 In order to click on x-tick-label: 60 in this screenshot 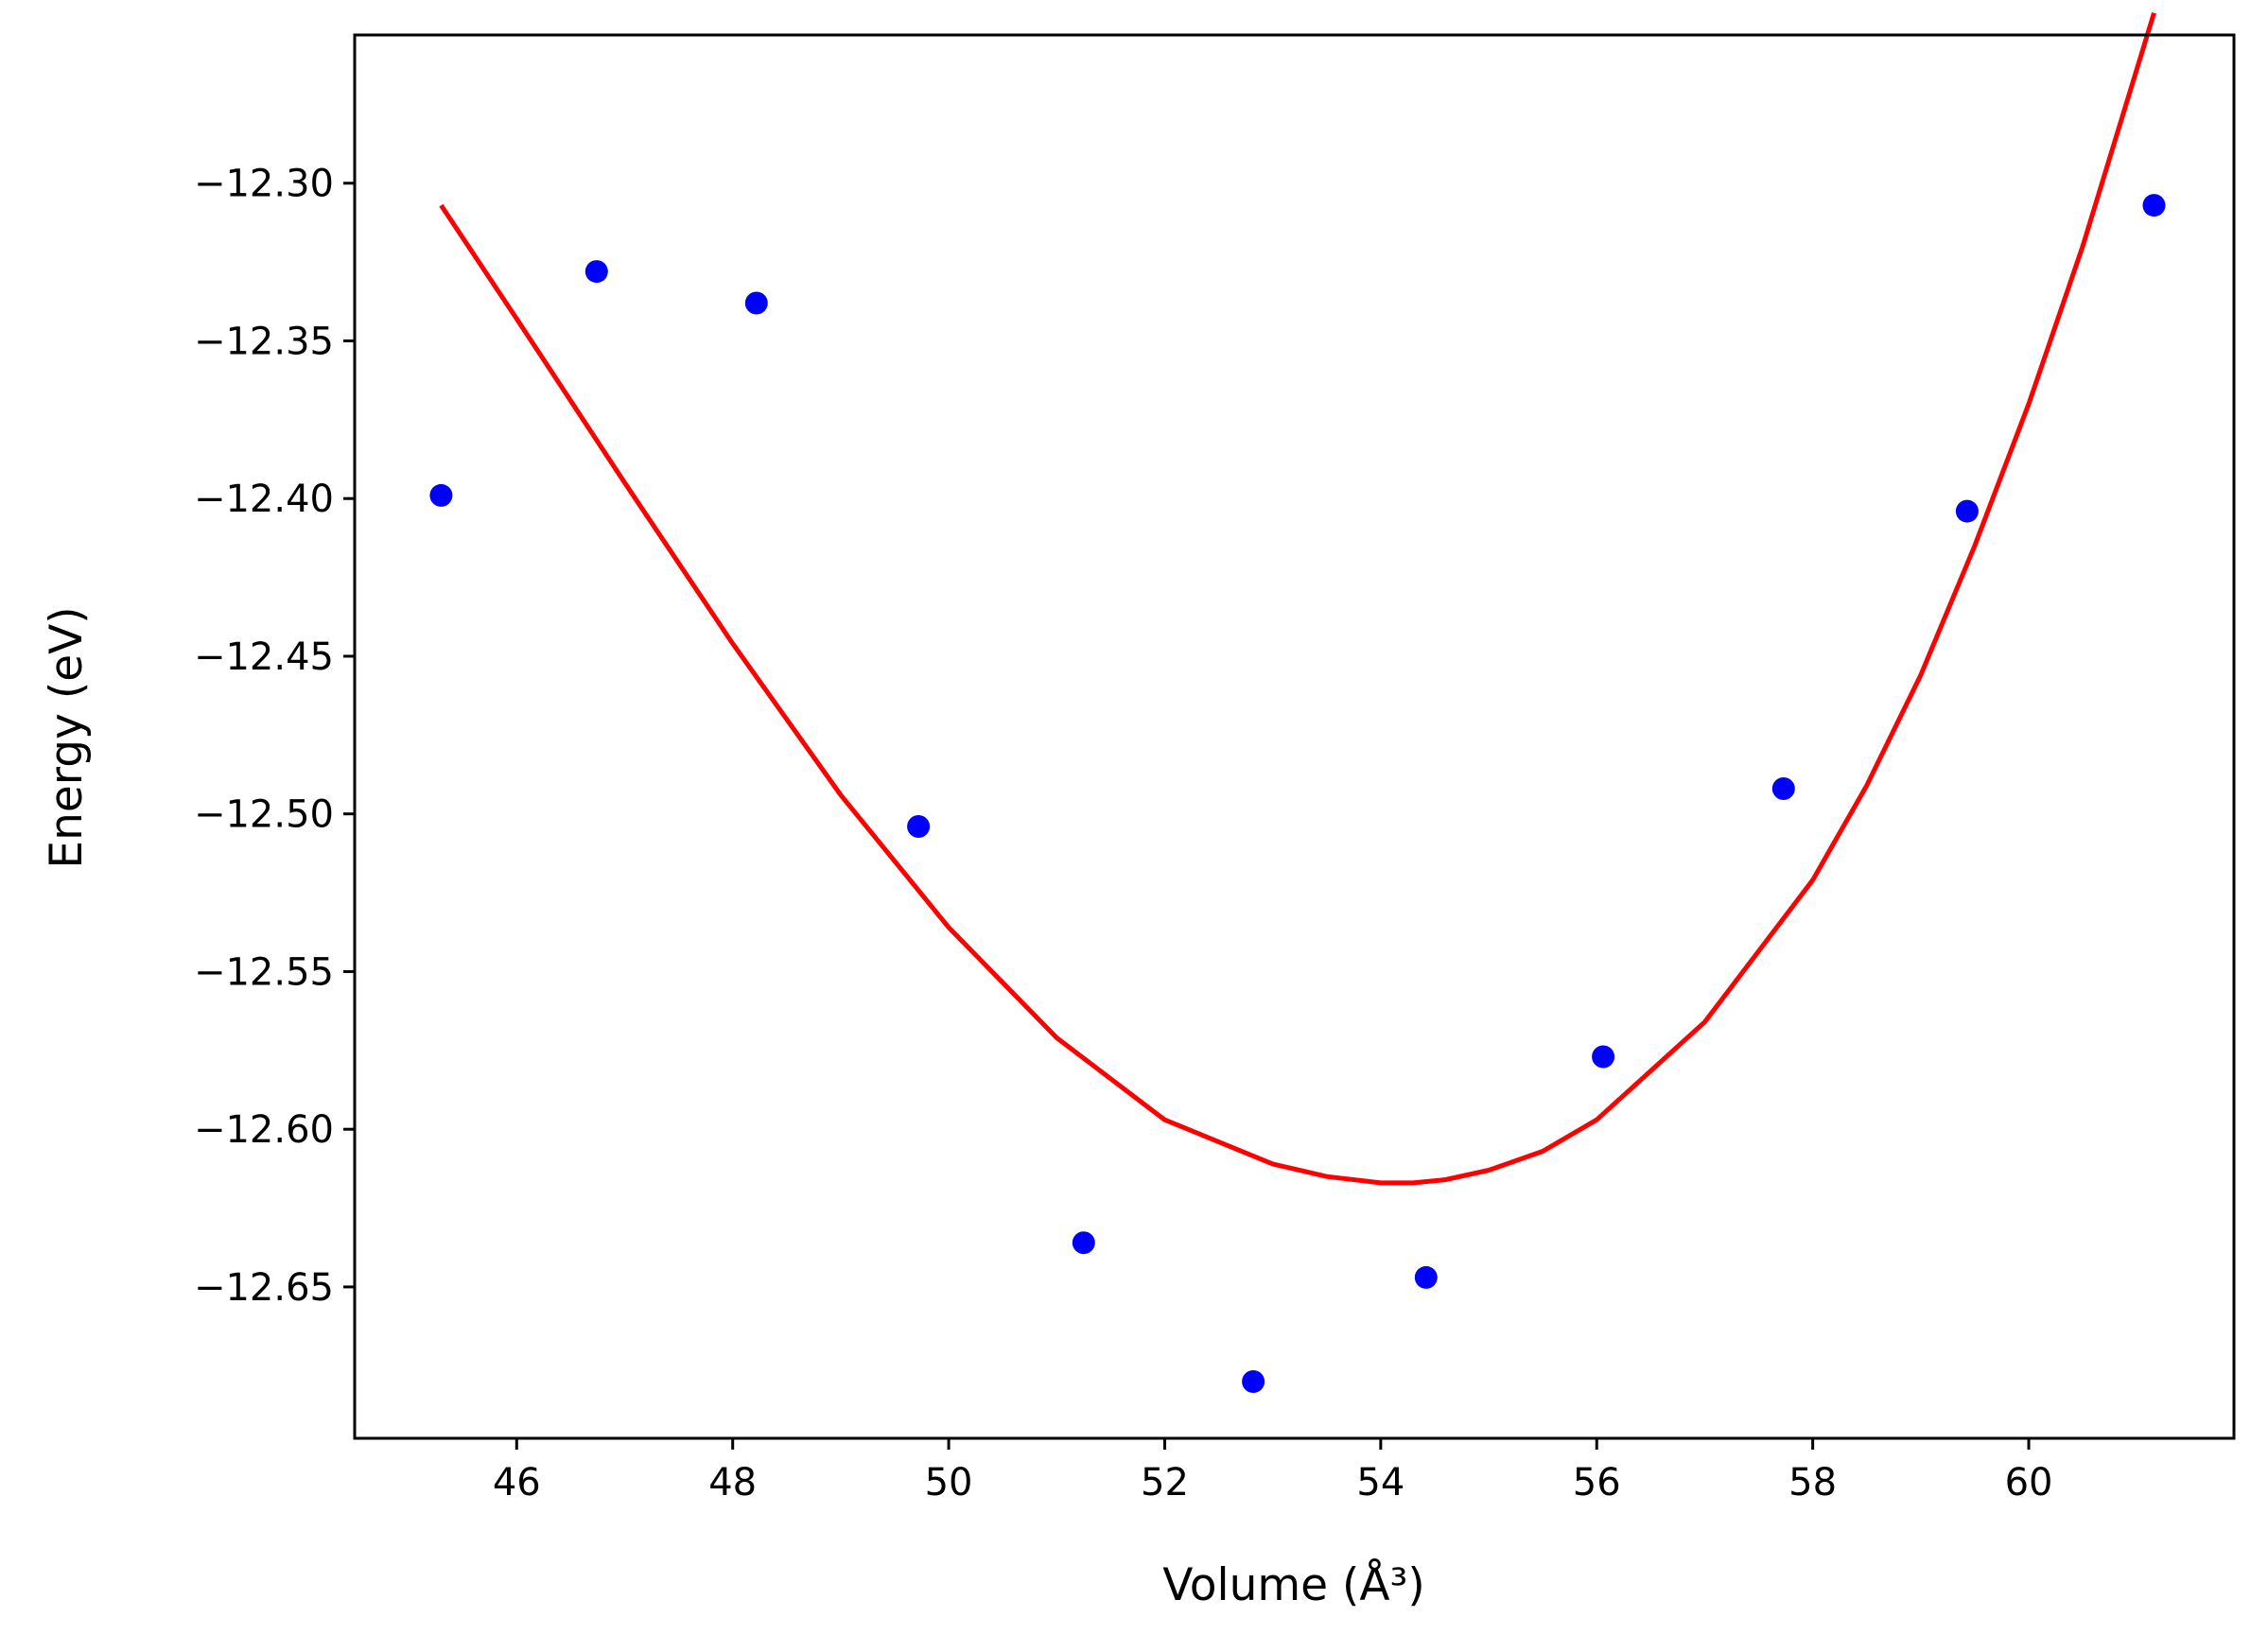, I will do `click(2029, 1483)`.